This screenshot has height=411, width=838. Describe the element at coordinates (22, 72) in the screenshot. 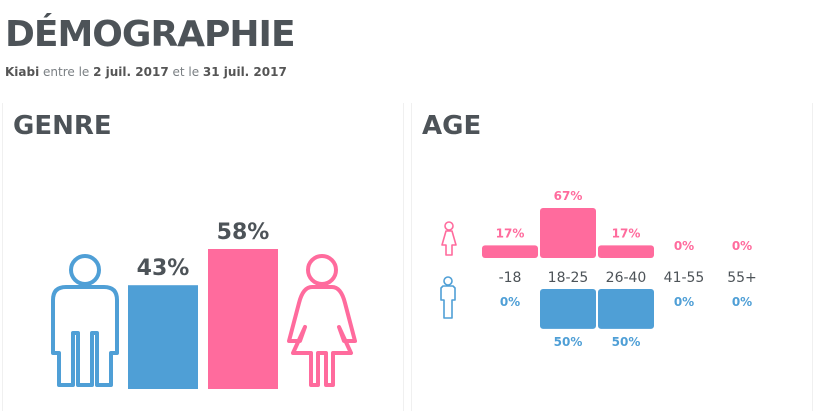

I see `subtitle-brand: Kiabi` at that location.